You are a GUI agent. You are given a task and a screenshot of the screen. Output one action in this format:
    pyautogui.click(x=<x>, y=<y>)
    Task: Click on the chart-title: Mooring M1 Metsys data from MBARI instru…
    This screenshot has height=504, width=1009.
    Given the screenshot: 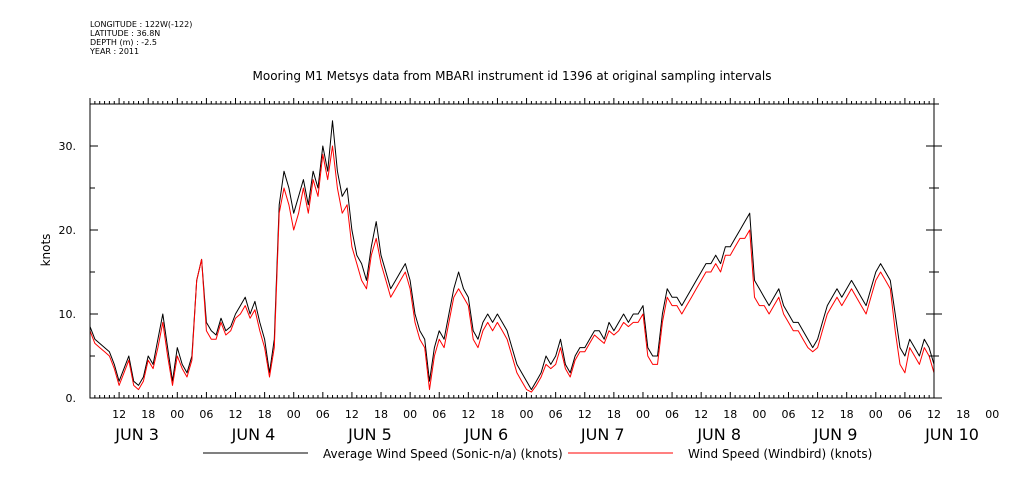 What is the action you would take?
    pyautogui.click(x=512, y=76)
    